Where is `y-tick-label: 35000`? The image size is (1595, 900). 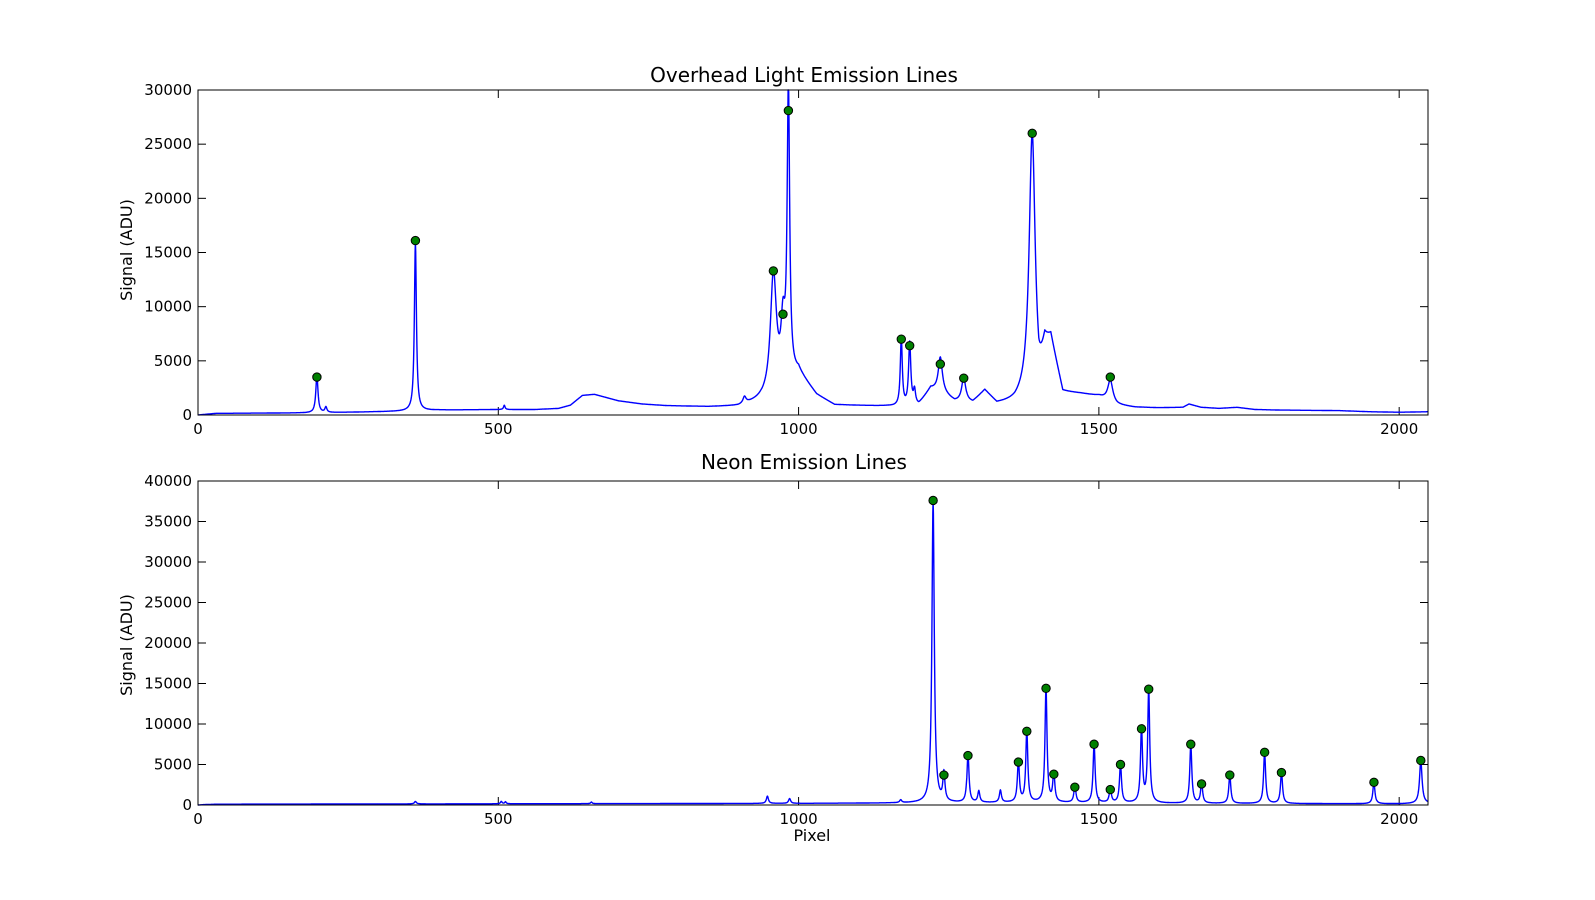
y-tick-label: 35000 is located at coordinates (168, 522).